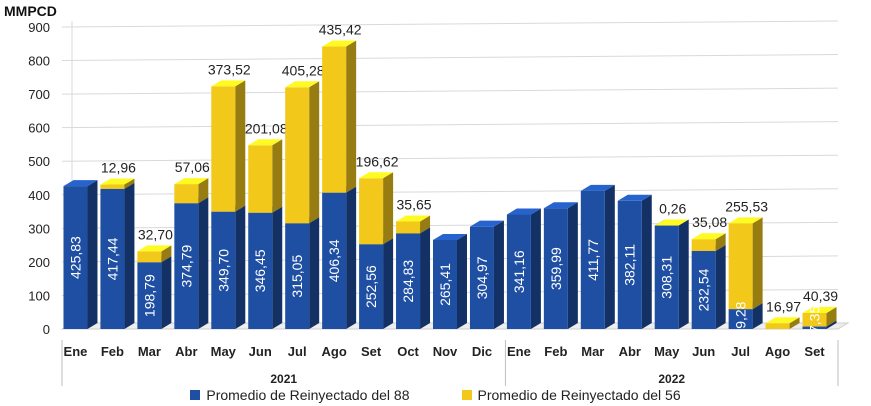  I want to click on y-tick-label: 0, so click(46, 329).